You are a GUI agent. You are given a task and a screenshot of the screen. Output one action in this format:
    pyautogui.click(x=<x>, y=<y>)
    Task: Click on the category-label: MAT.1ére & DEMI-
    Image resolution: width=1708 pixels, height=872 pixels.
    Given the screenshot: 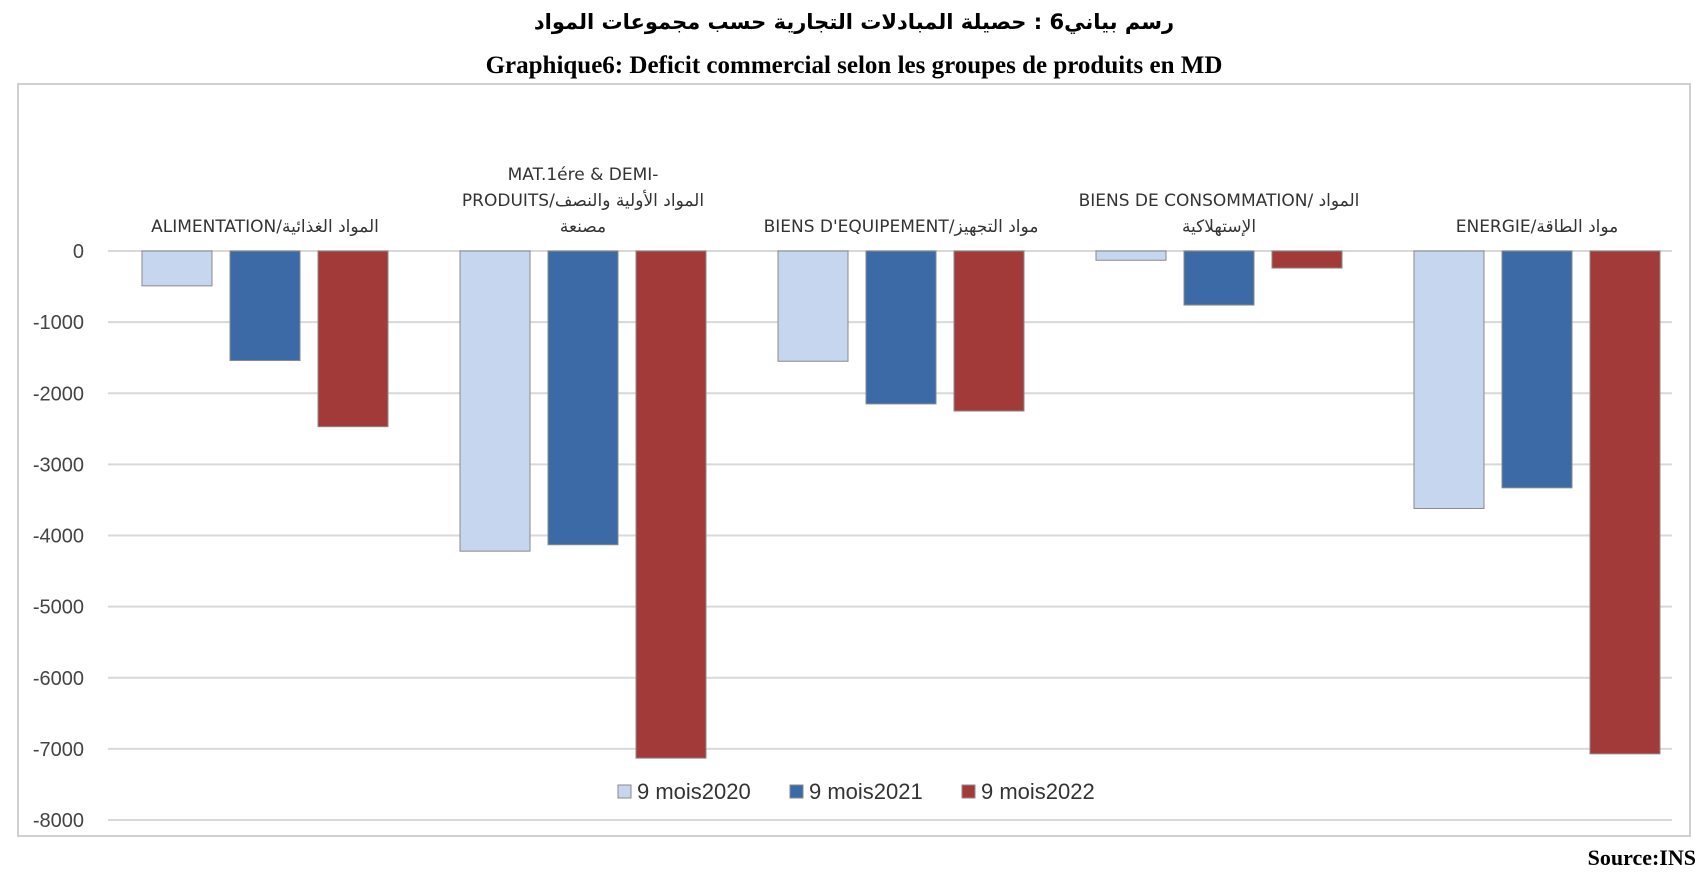 What is the action you would take?
    pyautogui.click(x=583, y=175)
    